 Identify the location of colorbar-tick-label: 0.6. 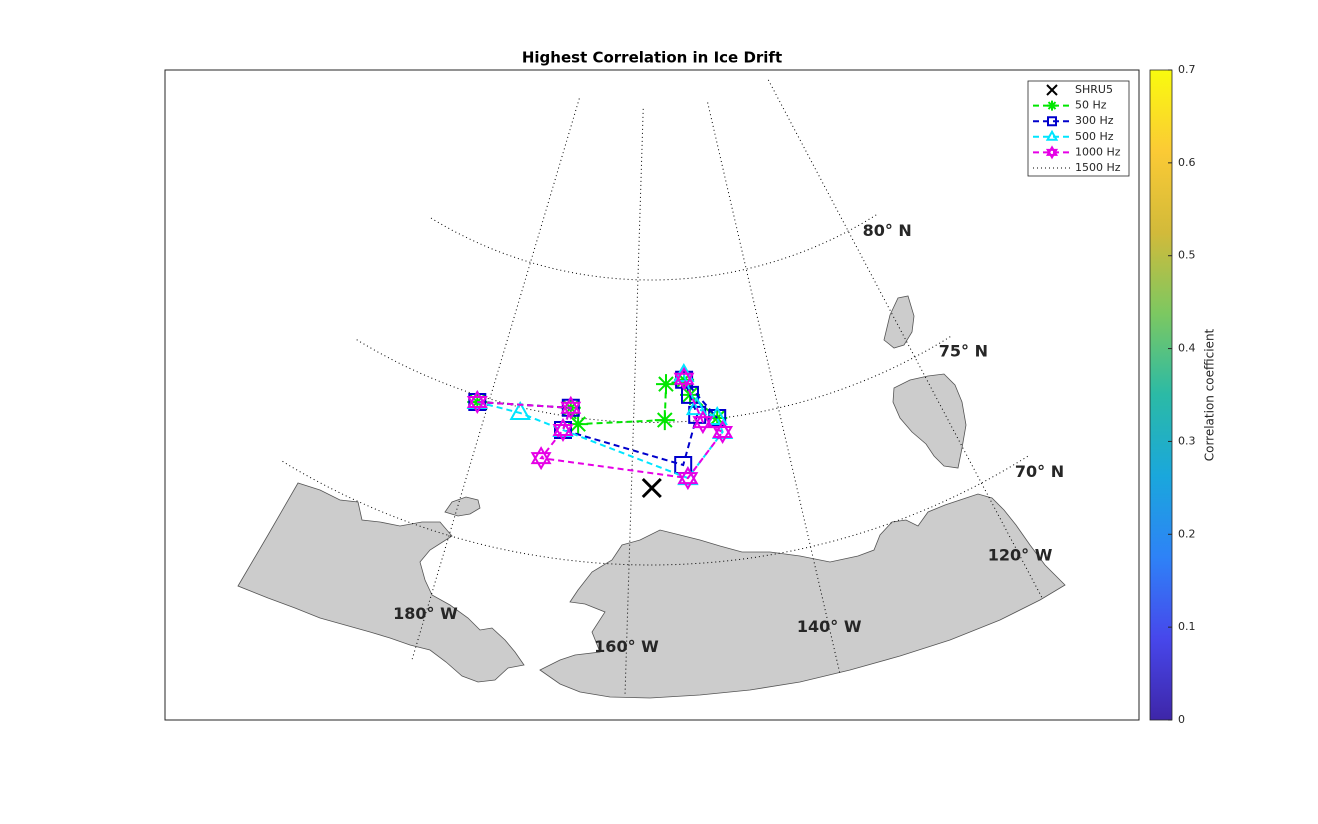
(1187, 162).